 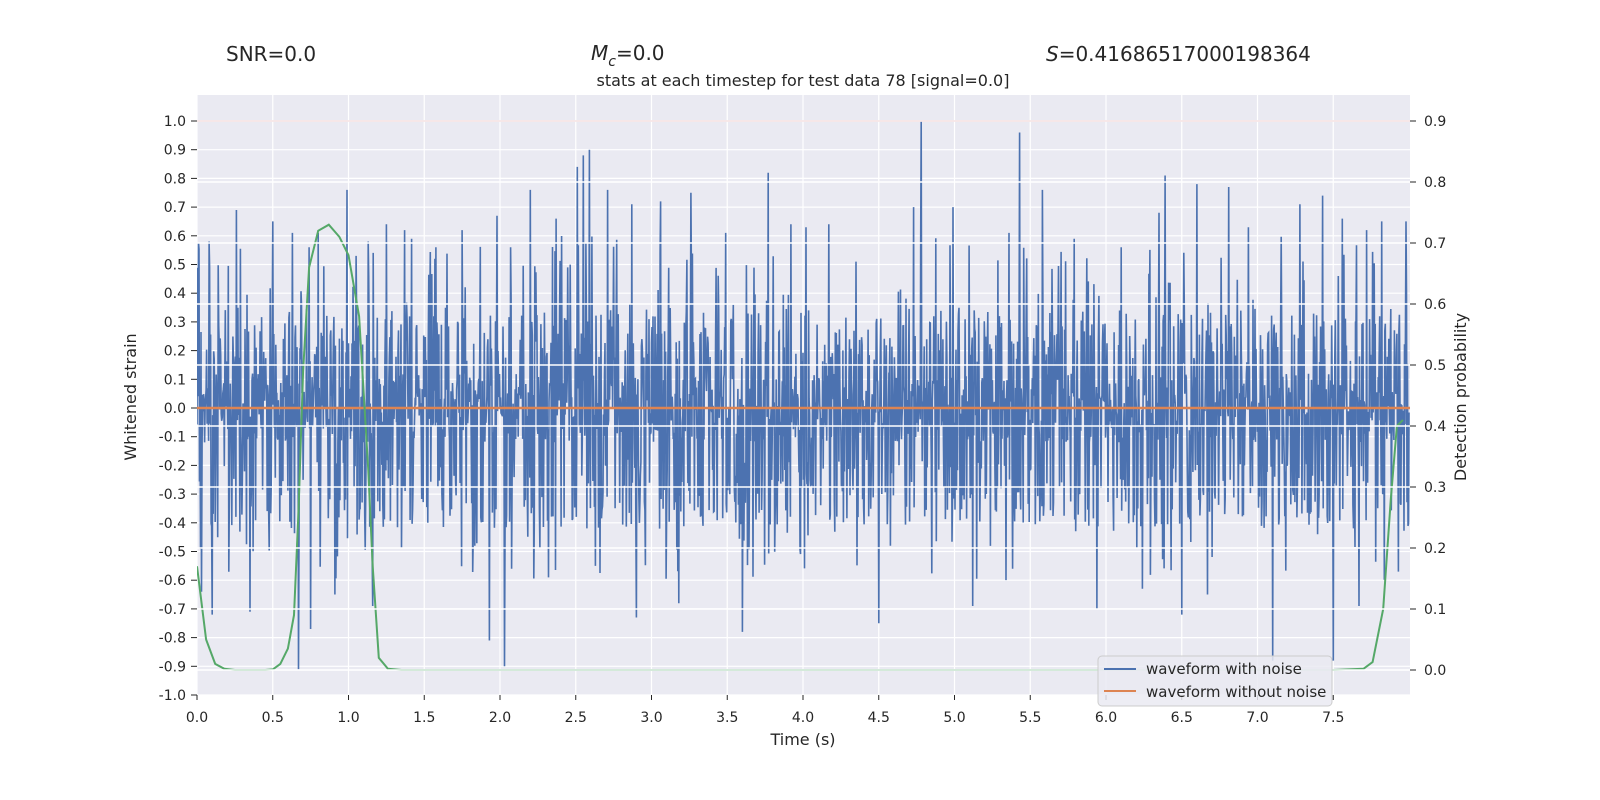 I want to click on y2-tick-label: 0.1, so click(x=1435, y=610).